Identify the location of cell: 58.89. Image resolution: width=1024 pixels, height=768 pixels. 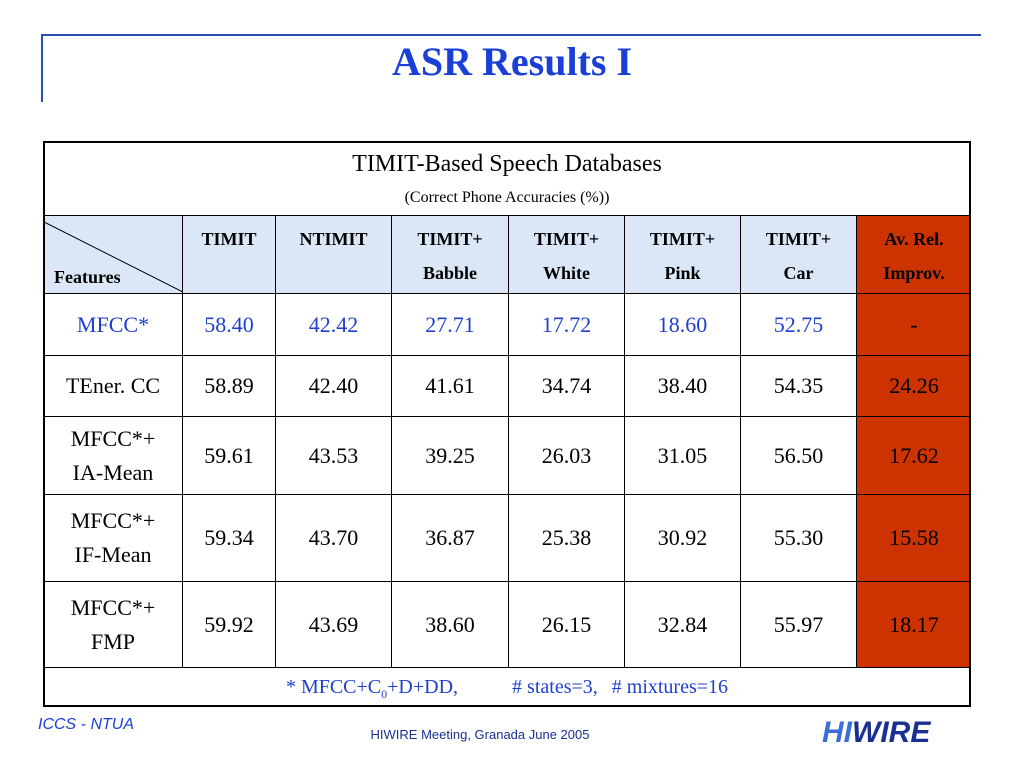
(228, 385).